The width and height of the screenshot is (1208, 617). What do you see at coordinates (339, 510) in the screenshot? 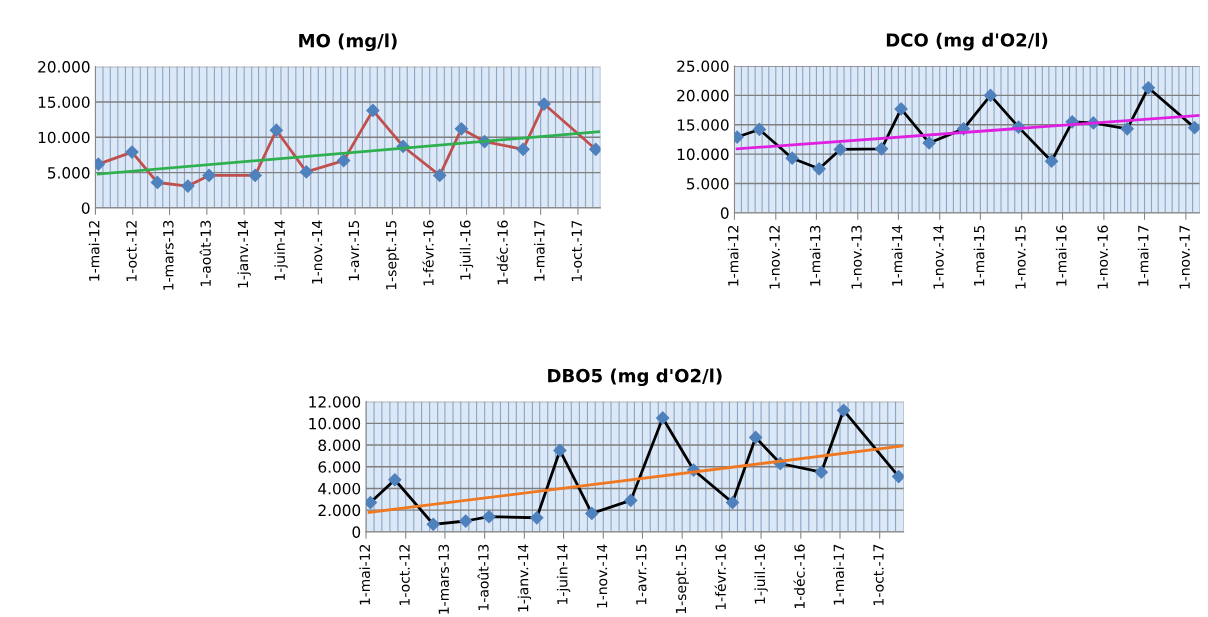
I see `y-tick-label: 2.000` at bounding box center [339, 510].